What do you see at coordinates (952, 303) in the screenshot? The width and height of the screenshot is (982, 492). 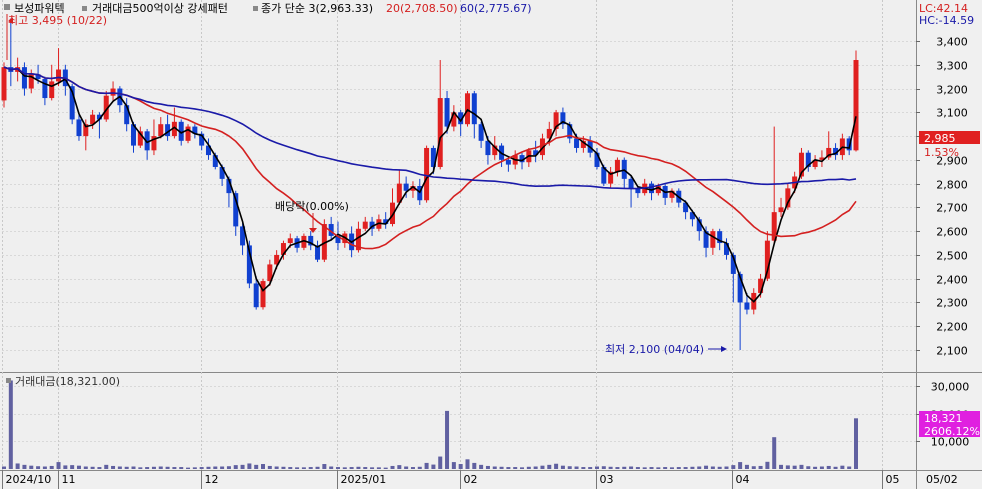 I see `price-tick-label: 2,300` at bounding box center [952, 303].